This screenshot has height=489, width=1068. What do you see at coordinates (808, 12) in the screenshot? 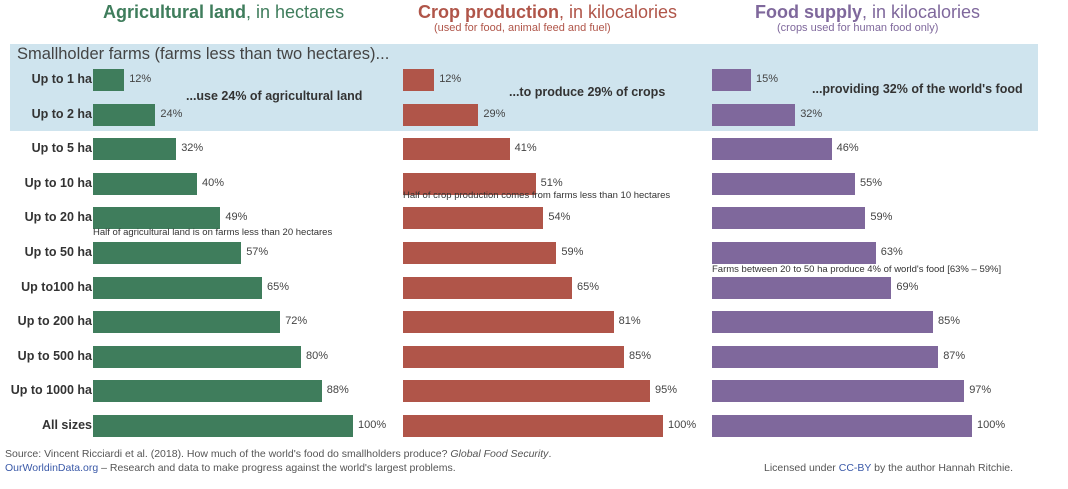
I see `panel-title-bold: Food supply` at bounding box center [808, 12].